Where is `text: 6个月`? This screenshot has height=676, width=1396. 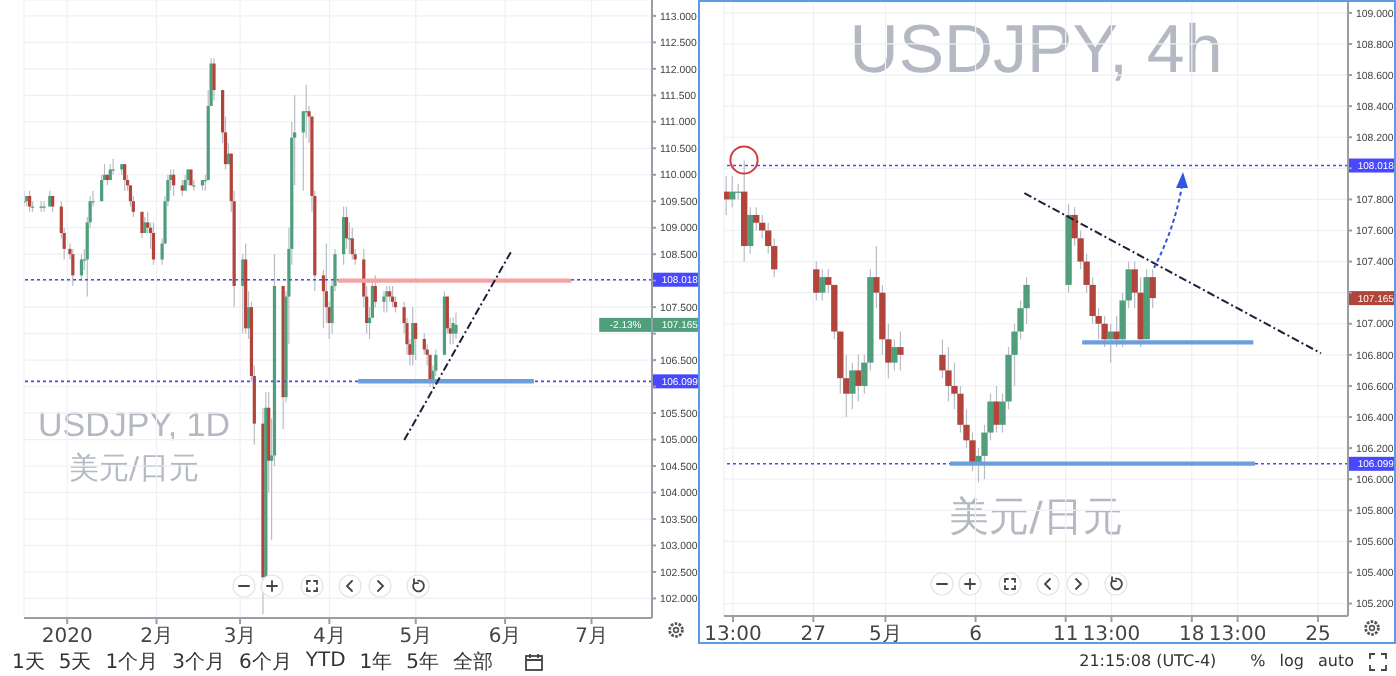 text: 6个月 is located at coordinates (265, 662).